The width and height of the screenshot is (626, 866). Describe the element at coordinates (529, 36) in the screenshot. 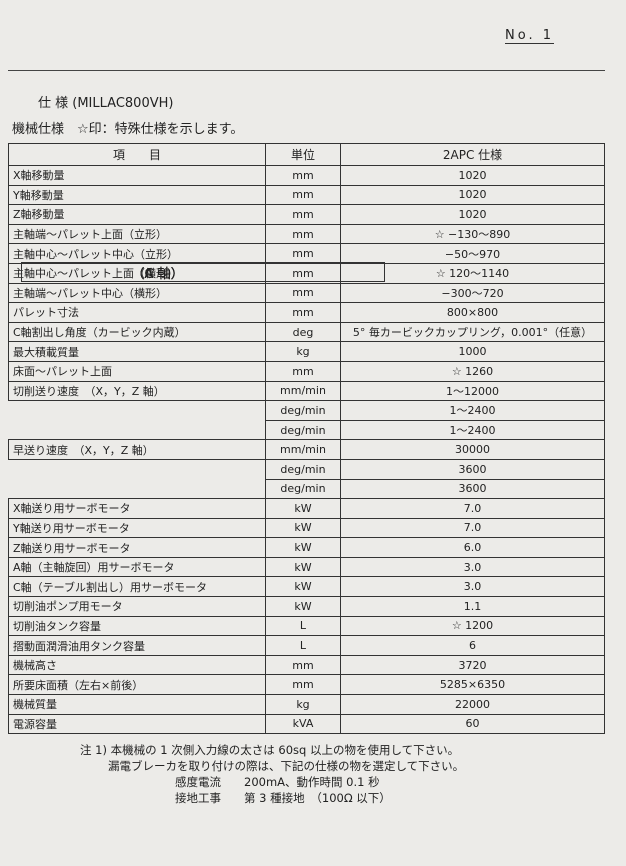

I see `page-number: No. 1` at that location.